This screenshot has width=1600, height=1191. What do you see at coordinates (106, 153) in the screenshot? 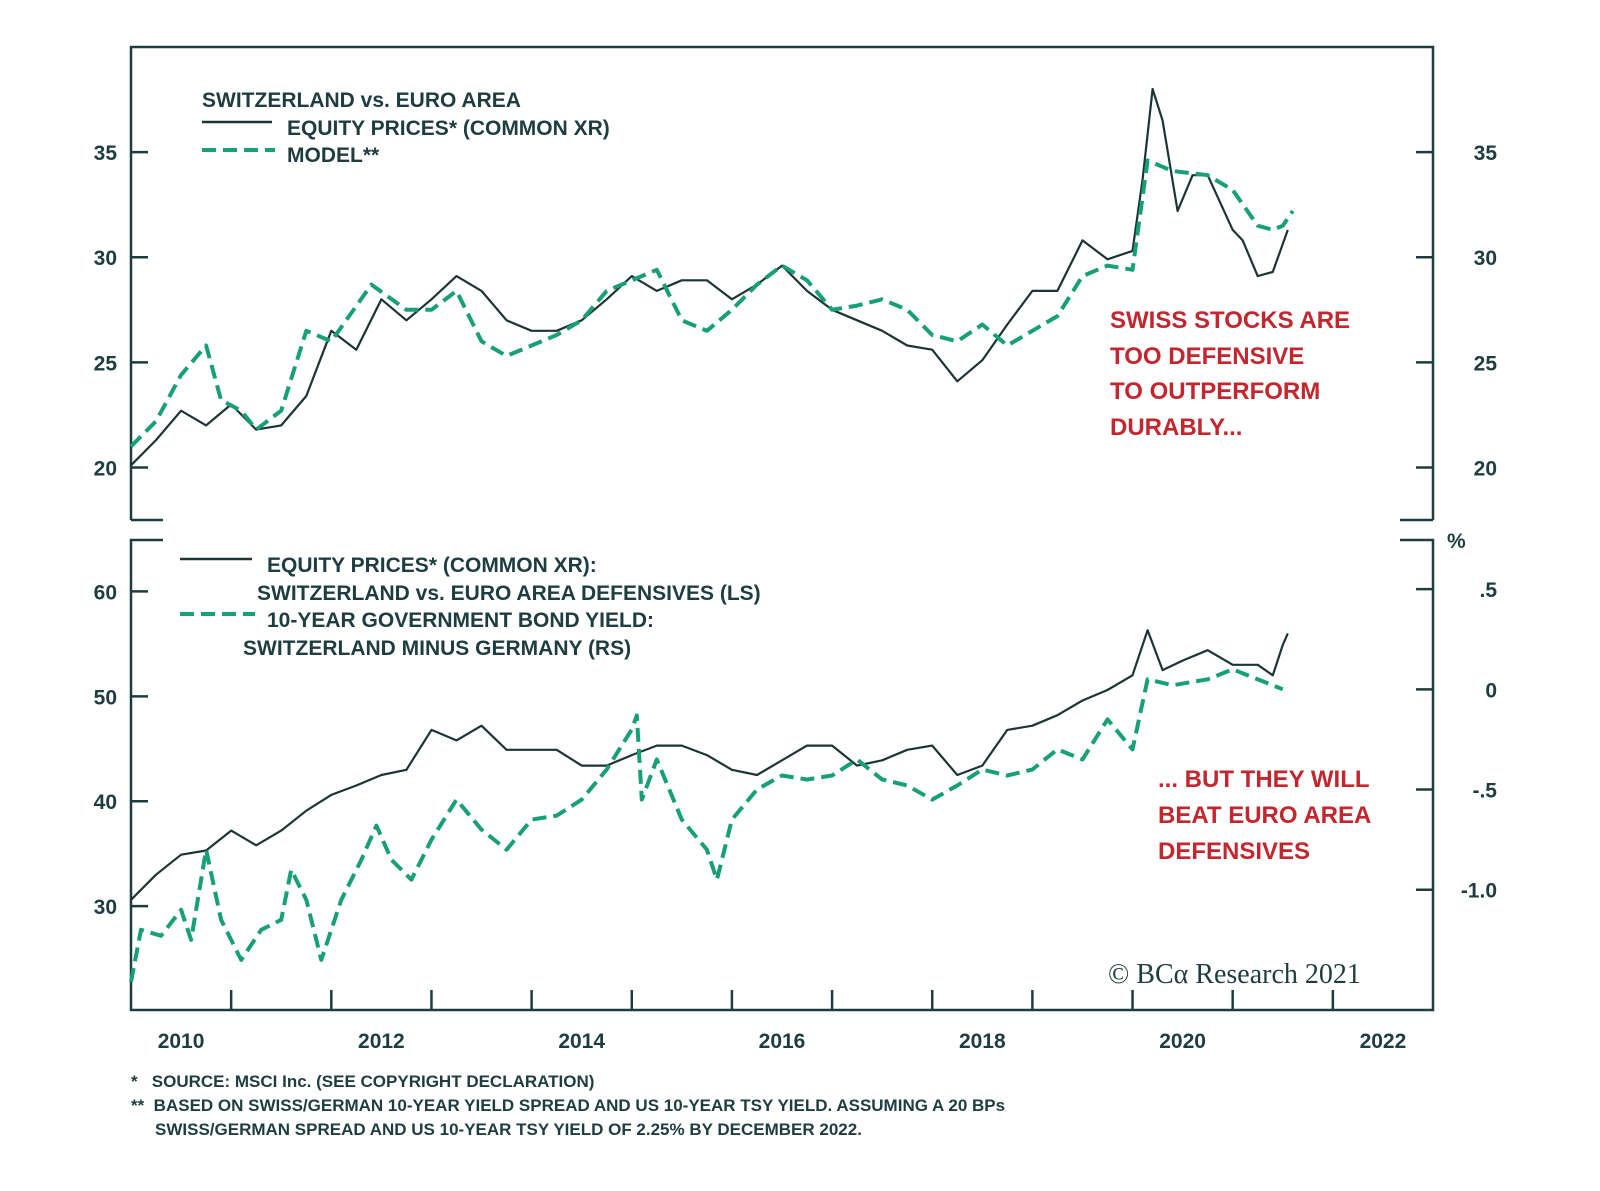
I see `top-left-axis-tick-label: 35` at bounding box center [106, 153].